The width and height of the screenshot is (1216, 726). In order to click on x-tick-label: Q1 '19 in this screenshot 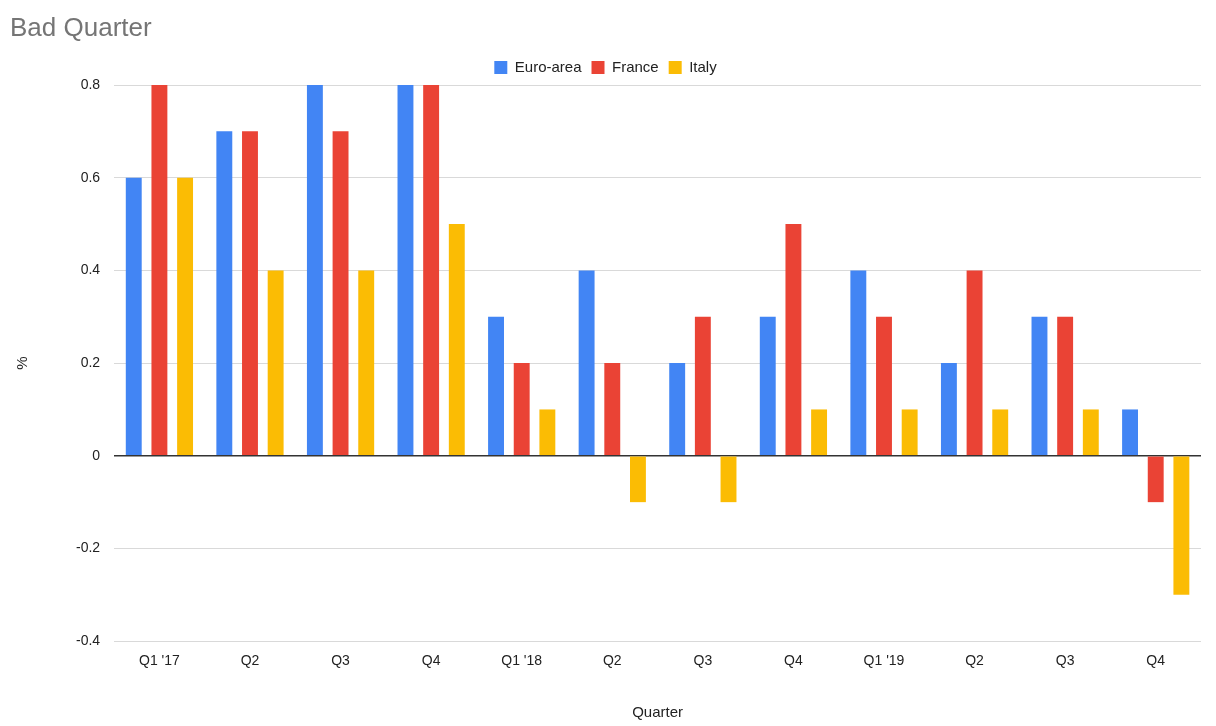, I will do `click(884, 660)`.